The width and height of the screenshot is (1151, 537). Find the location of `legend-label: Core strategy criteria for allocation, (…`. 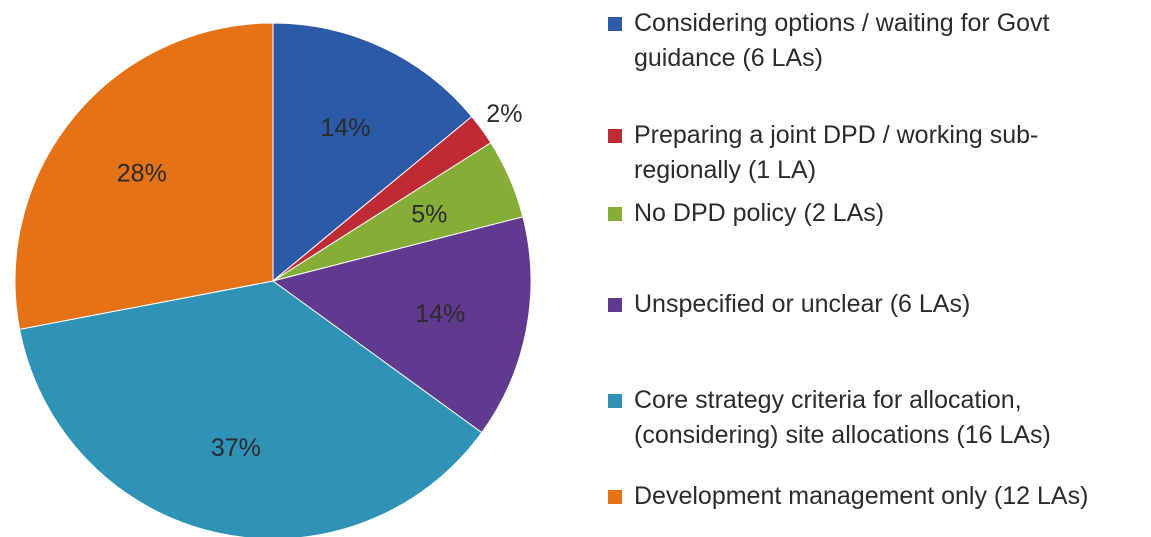

legend-label: Core strategy criteria for allocation, (… is located at coordinates (842, 417).